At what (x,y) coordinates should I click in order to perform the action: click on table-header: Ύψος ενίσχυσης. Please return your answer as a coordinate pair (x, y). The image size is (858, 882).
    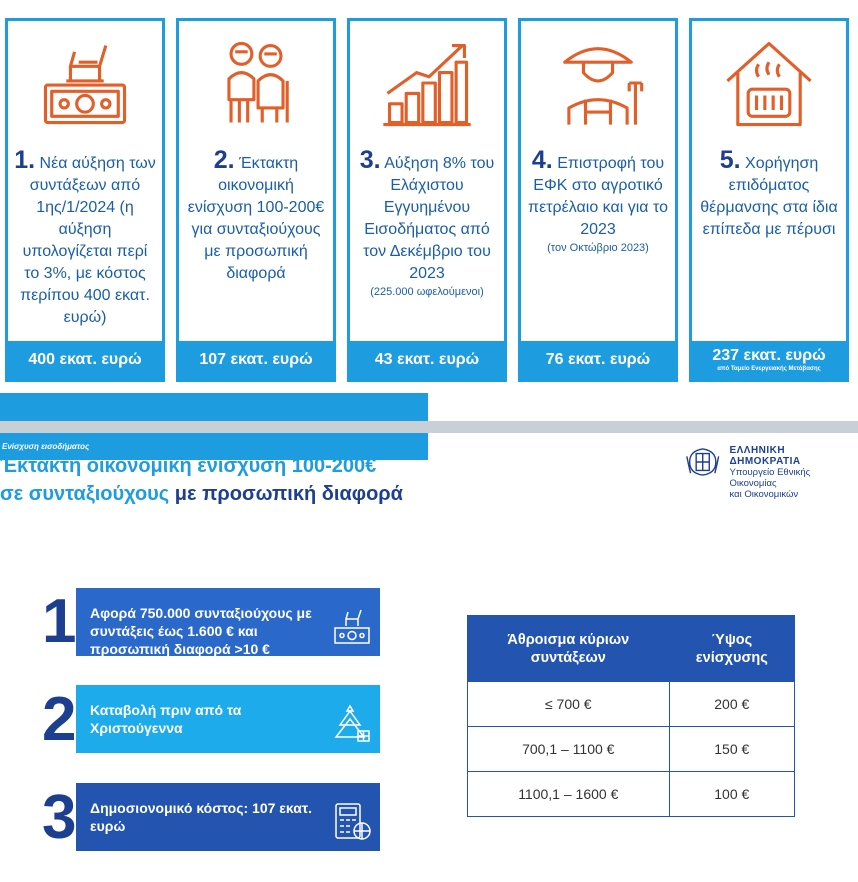
    Looking at the image, I should click on (732, 648).